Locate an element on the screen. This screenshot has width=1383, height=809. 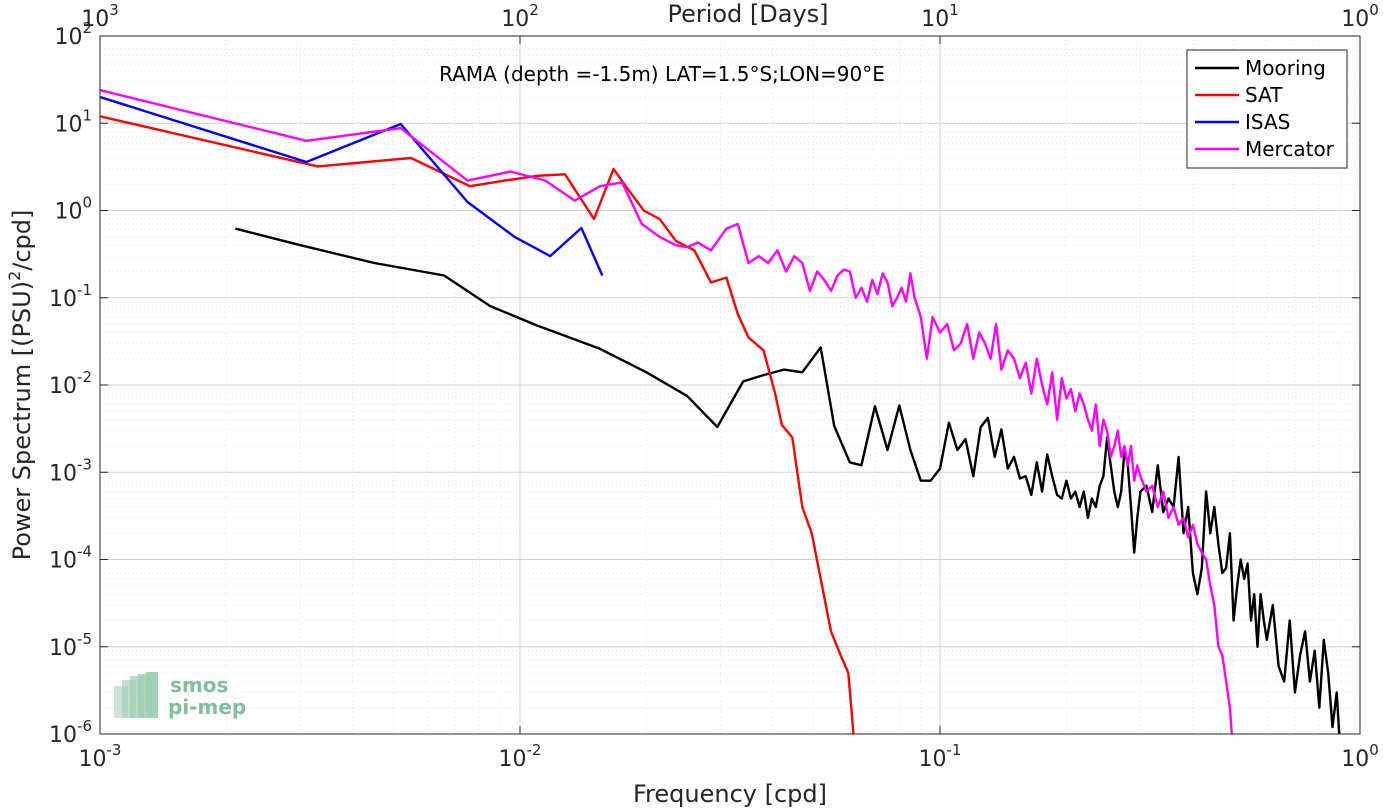
x2-tick-label: 10³ is located at coordinates (100, 16).